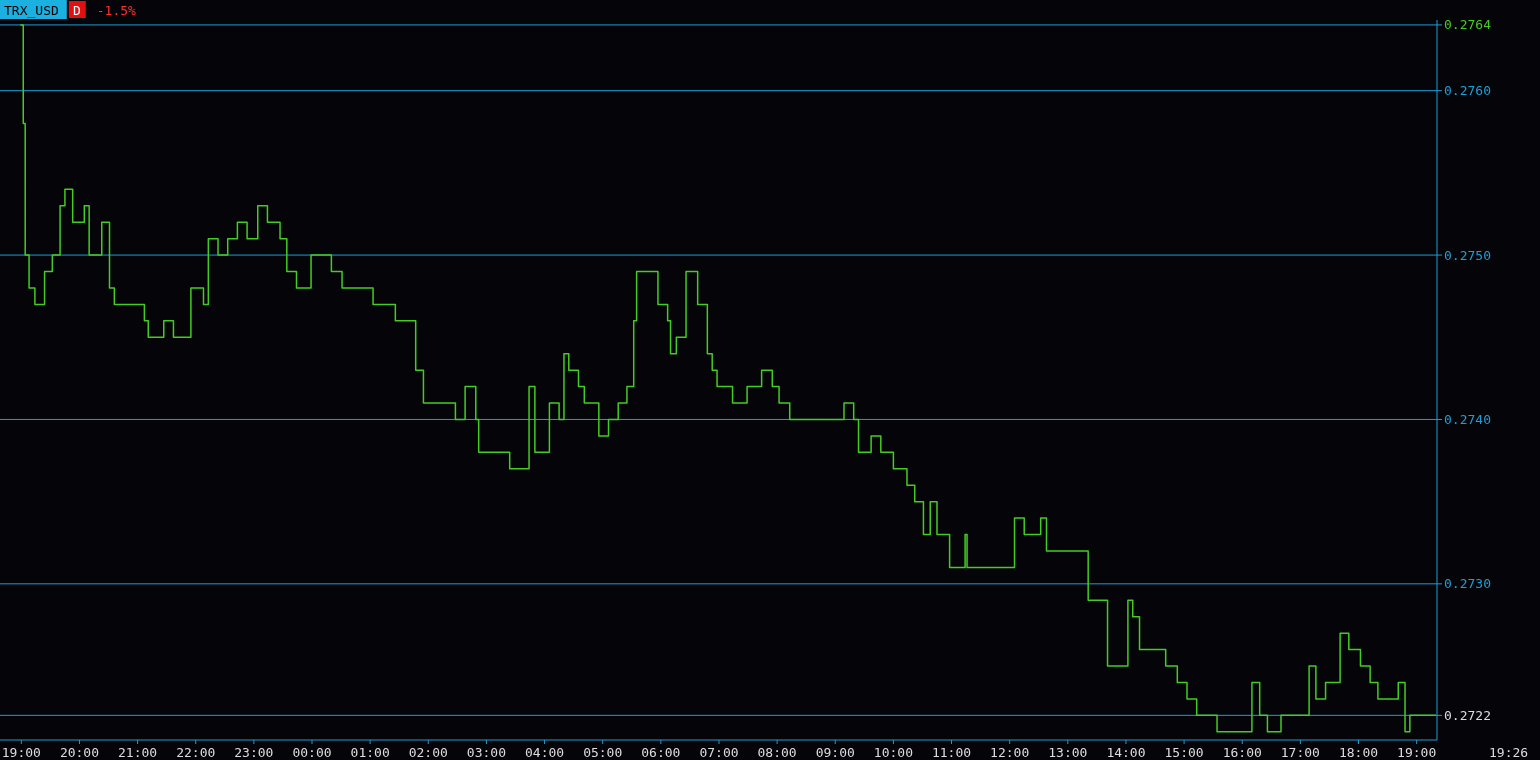  What do you see at coordinates (1242, 752) in the screenshot?
I see `x-tick-label: 16:00` at bounding box center [1242, 752].